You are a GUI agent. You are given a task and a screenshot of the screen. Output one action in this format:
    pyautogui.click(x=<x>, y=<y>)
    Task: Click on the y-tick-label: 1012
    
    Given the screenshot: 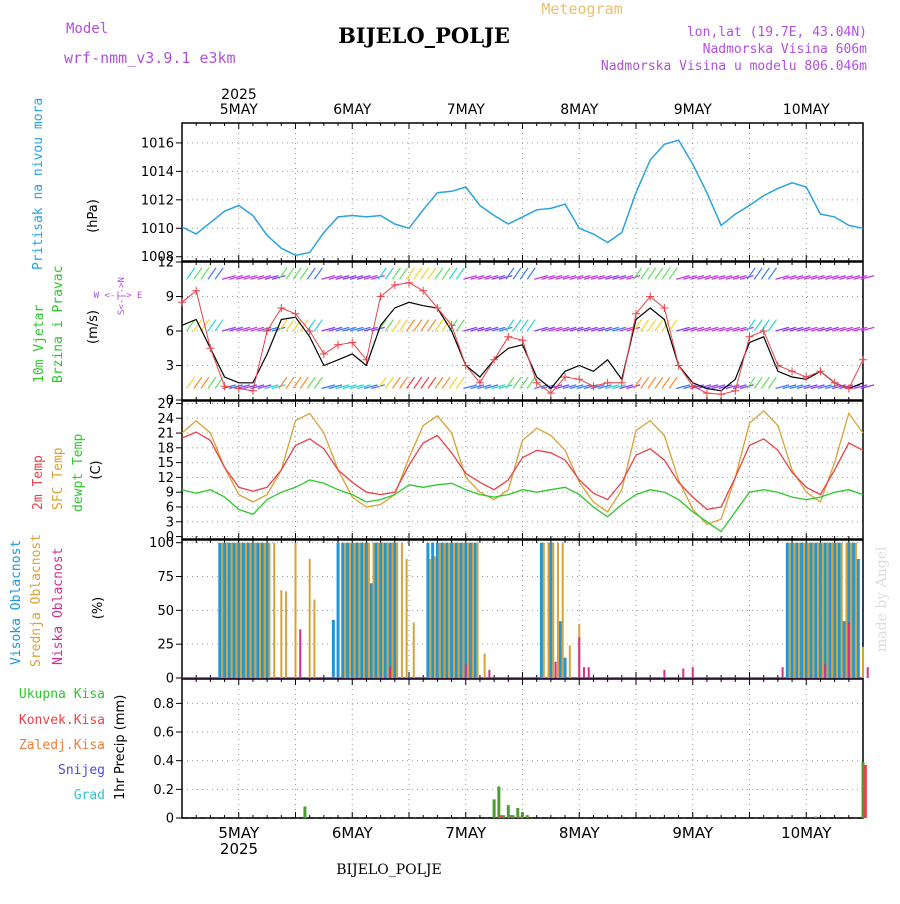 What is the action you would take?
    pyautogui.click(x=157, y=200)
    